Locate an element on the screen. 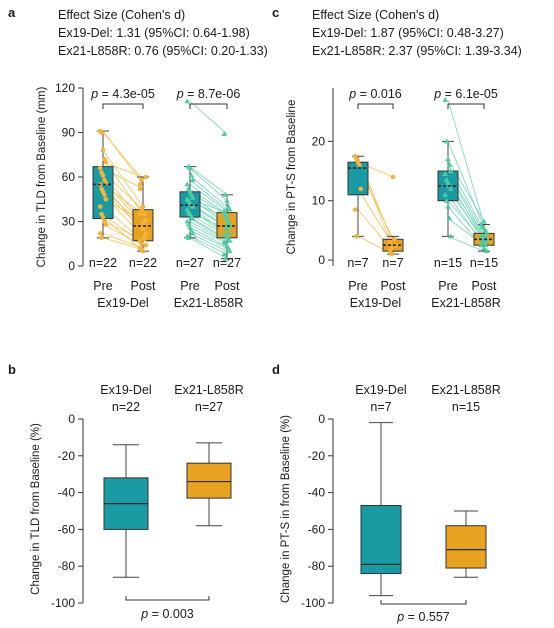 This screenshot has height=628, width=554. panel-c-group-2-pvalue-label: p is located at coordinates (437, 94).